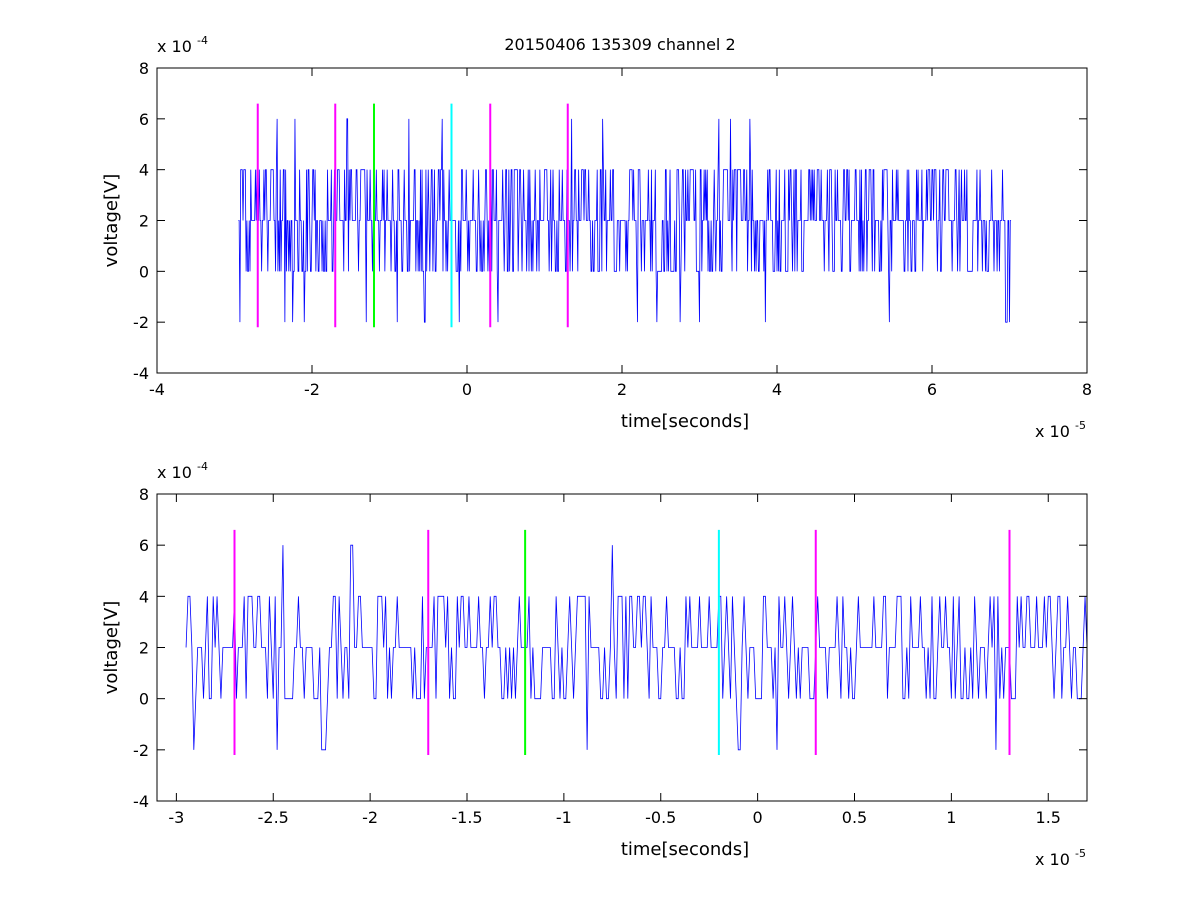 Image resolution: width=1200 pixels, height=900 pixels. What do you see at coordinates (1048, 817) in the screenshot?
I see `x-tick-label: 1.5` at bounding box center [1048, 817].